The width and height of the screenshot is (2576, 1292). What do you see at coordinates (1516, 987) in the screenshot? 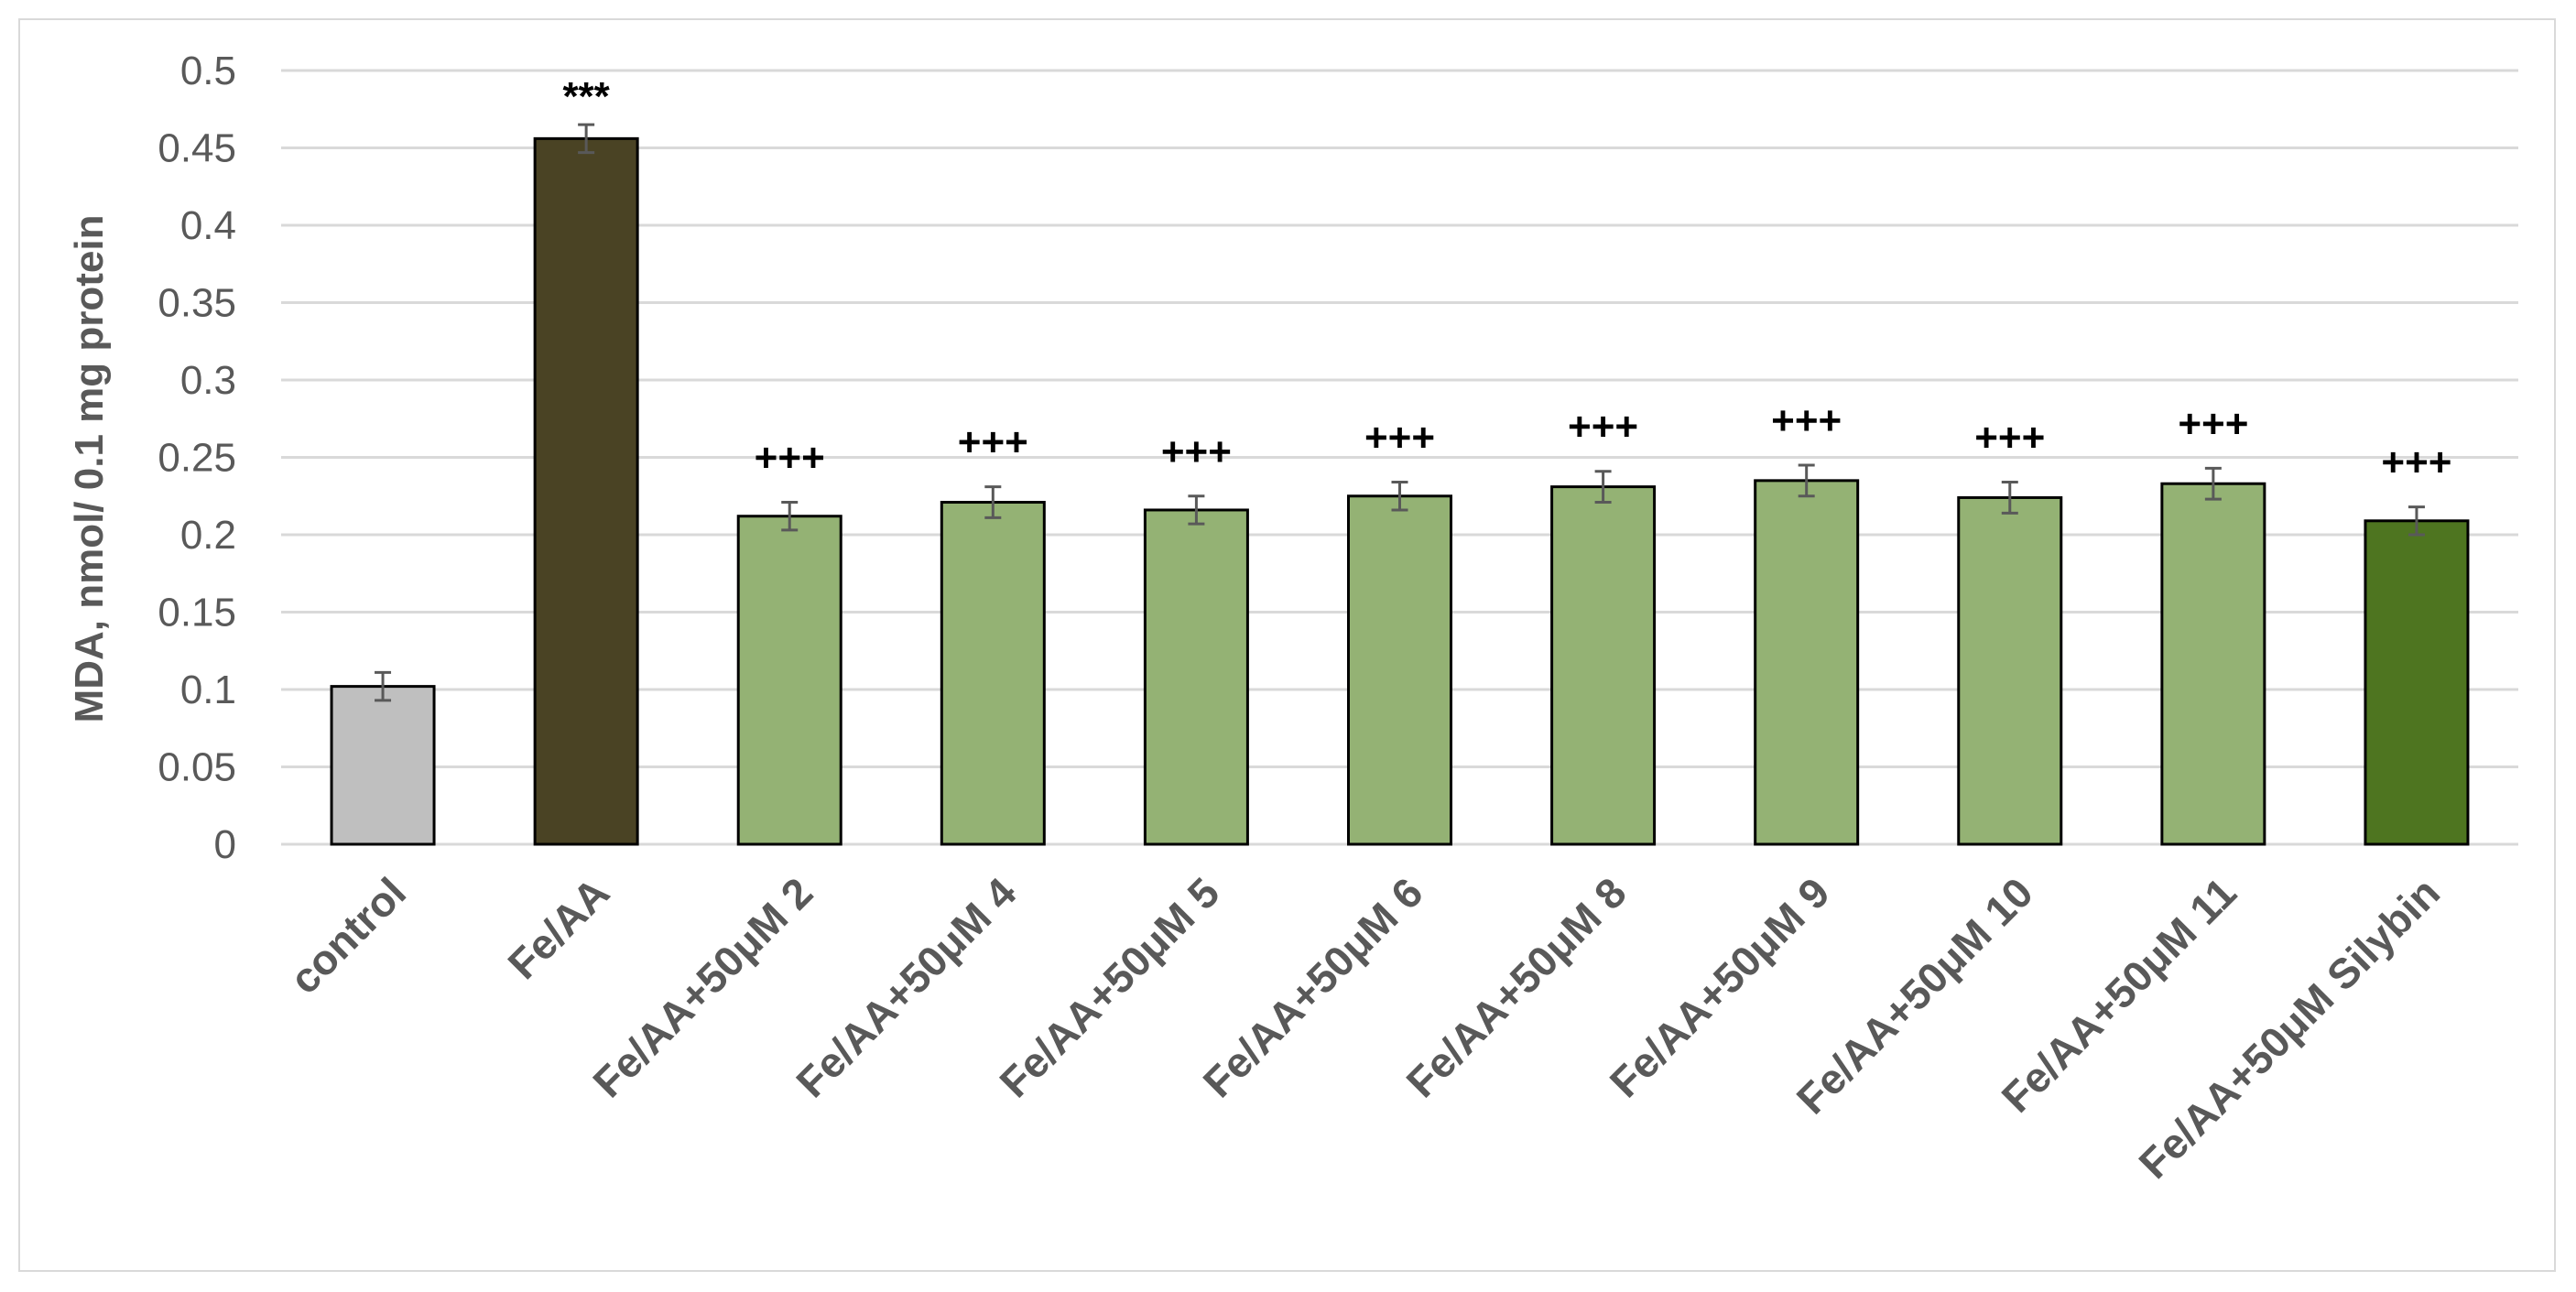
I see `x-category-label: Fe/AA+50μM 8` at bounding box center [1516, 987].